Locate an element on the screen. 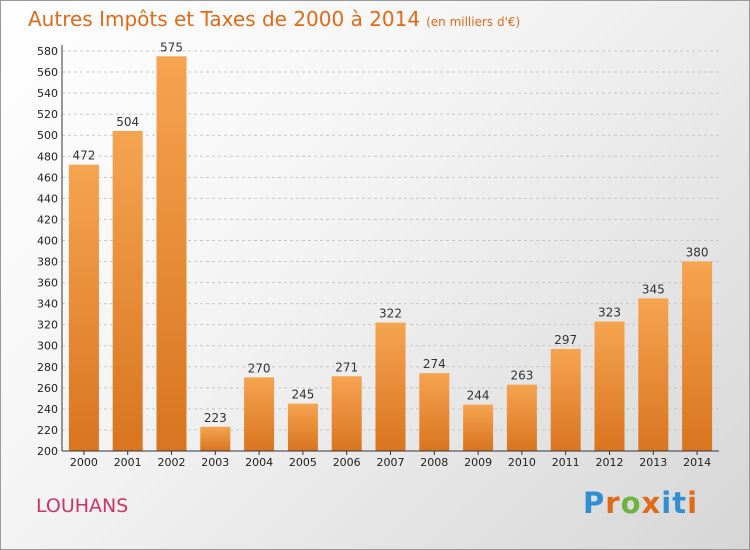 This screenshot has height=550, width=750. y-tick-label: 400 is located at coordinates (47, 240).